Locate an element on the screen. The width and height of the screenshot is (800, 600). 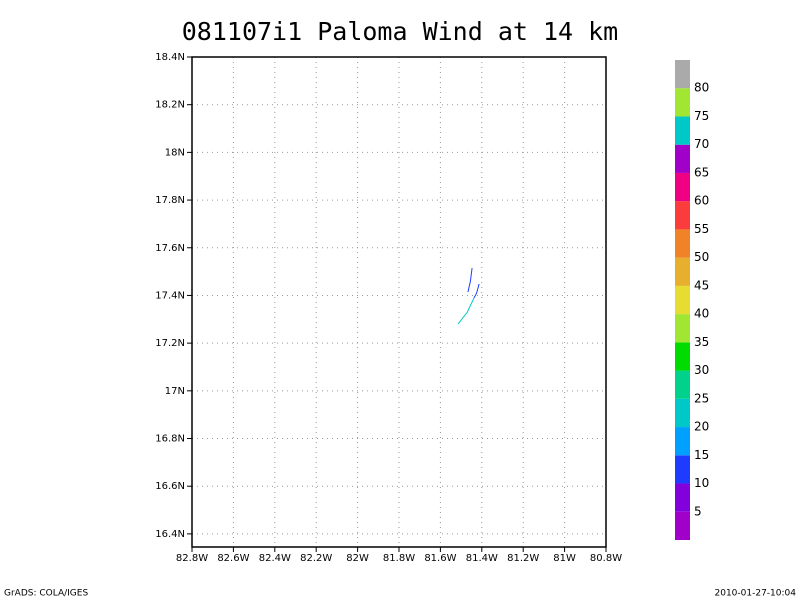
colorbar-label: 5 is located at coordinates (698, 511).